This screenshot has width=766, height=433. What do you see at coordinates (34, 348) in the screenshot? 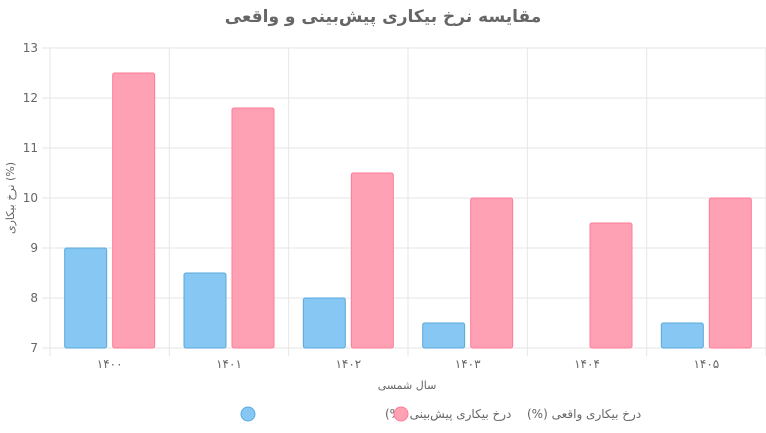
I see `y-tick-label: 7` at bounding box center [34, 348].